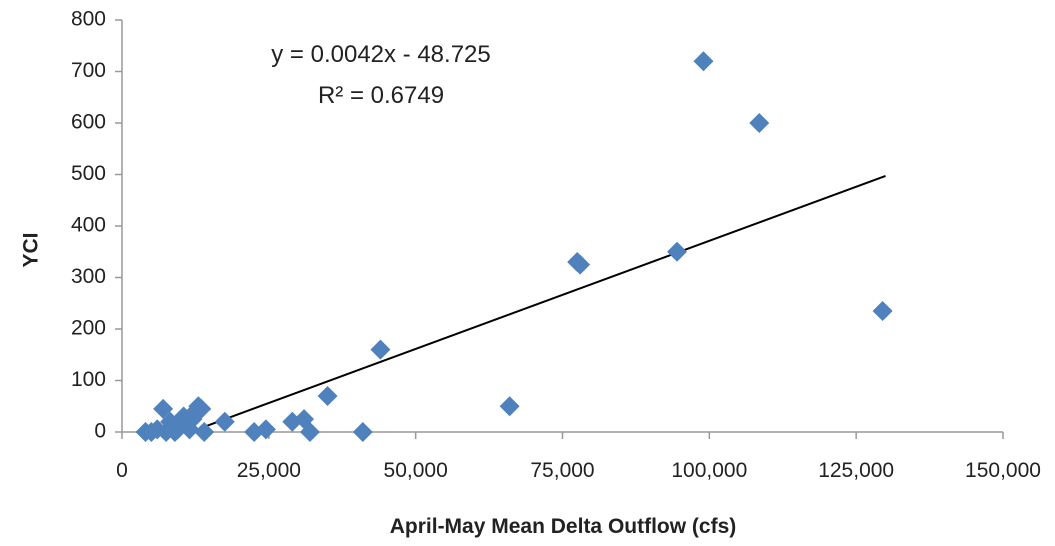 The image size is (1055, 546). Describe the element at coordinates (88, 173) in the screenshot. I see `y-tick-label: 500` at that location.